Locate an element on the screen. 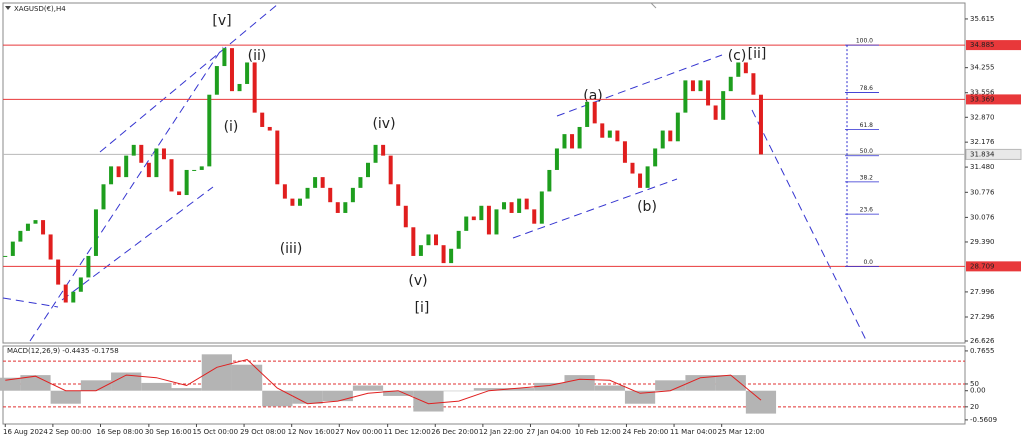 The image size is (1024, 441). x-tick-label: 26 Dec 20:00 is located at coordinates (454, 432).